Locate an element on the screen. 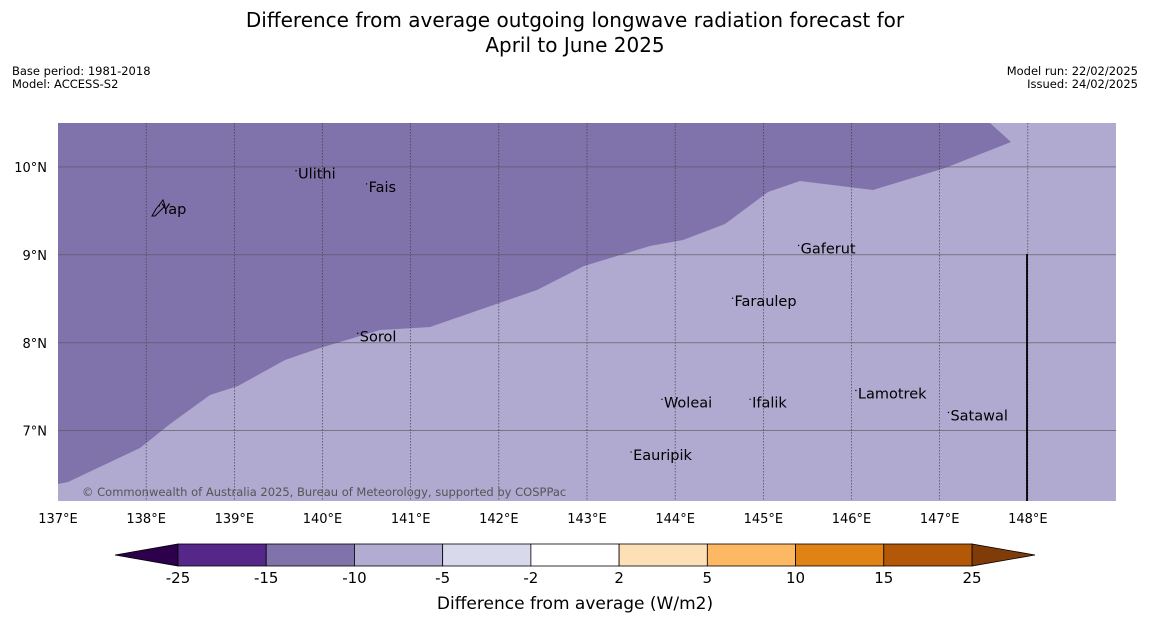 This screenshot has width=1150, height=644. place-label: Sorol is located at coordinates (378, 337).